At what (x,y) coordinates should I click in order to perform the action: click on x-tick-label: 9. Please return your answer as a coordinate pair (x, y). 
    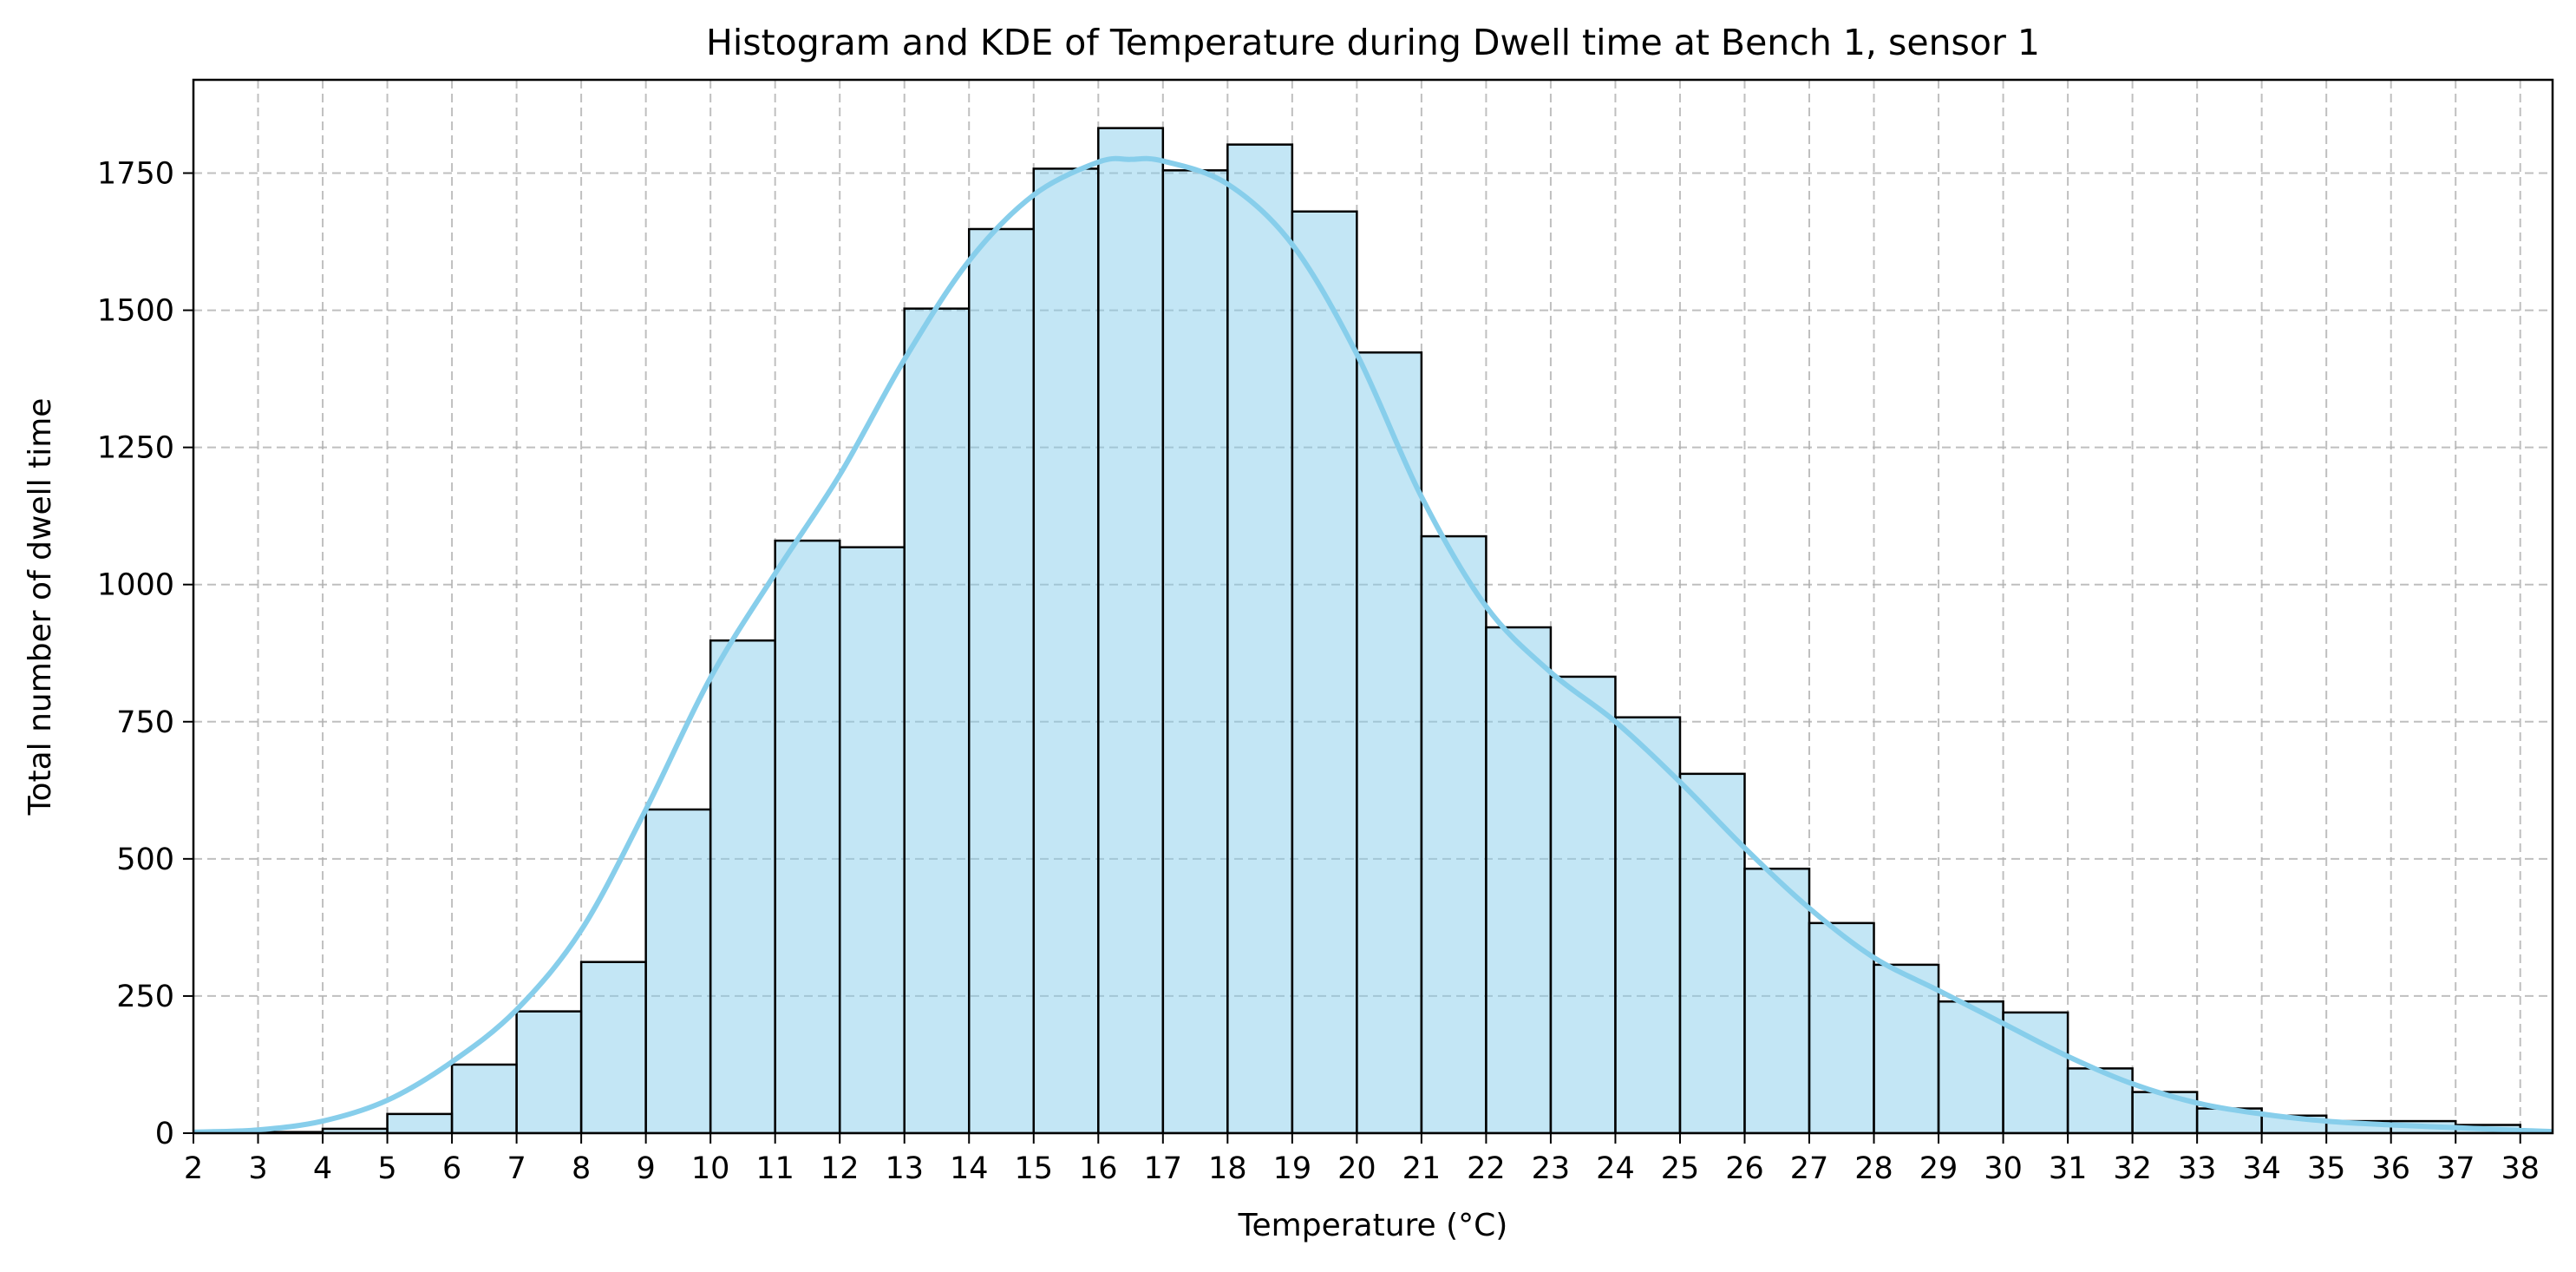
    Looking at the image, I should click on (646, 1168).